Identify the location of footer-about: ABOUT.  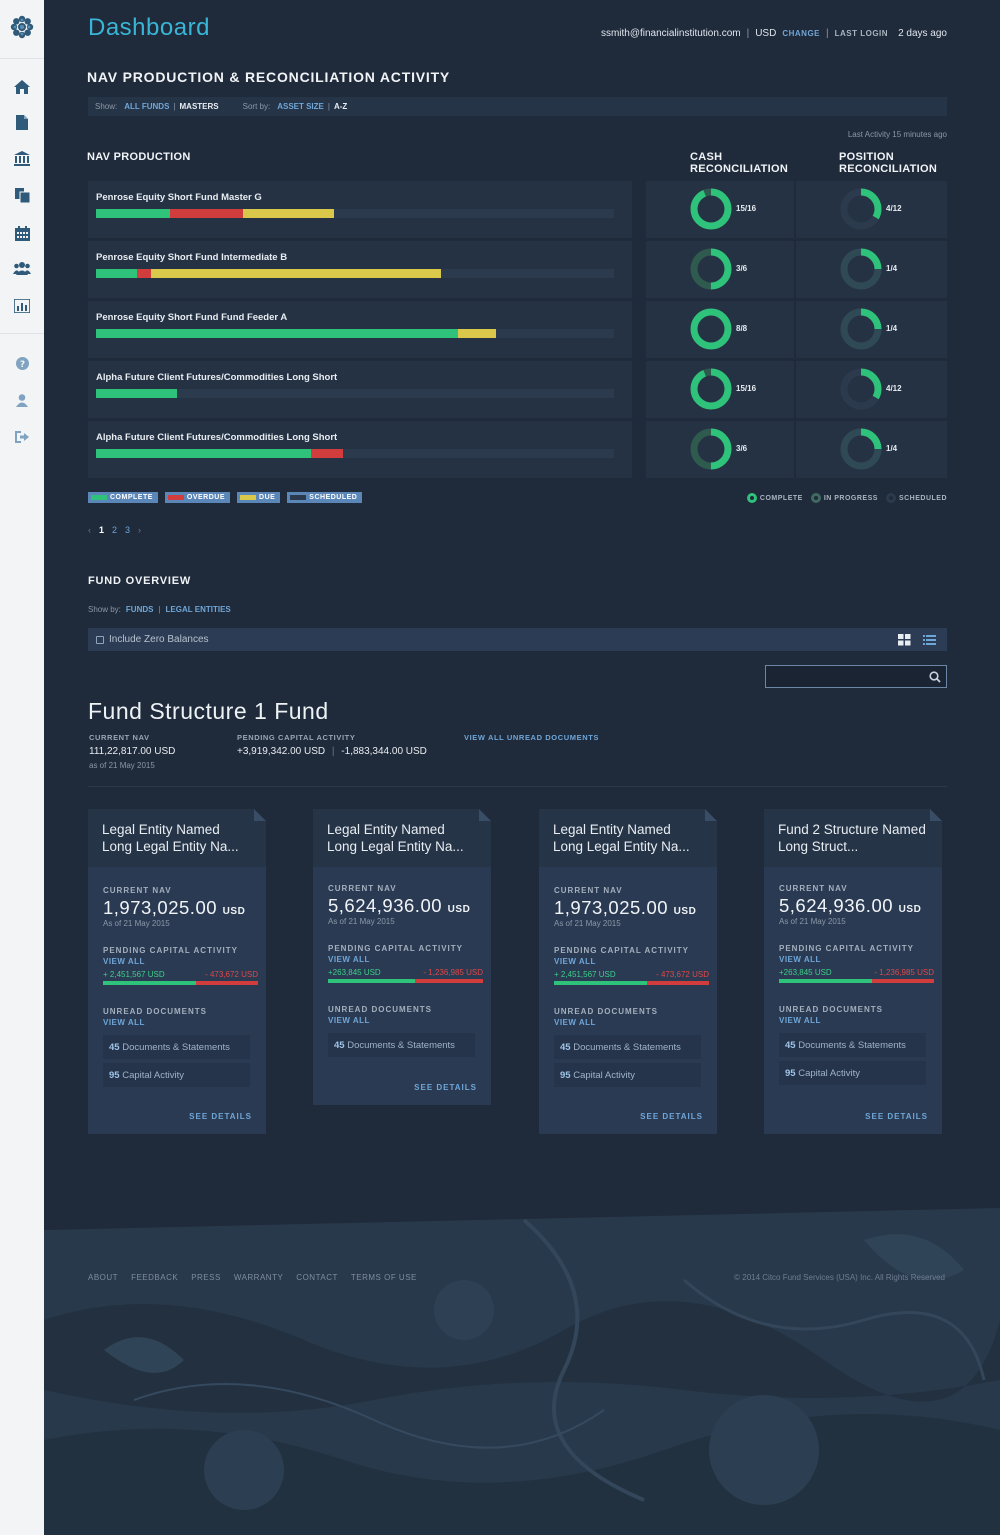
(103, 1277).